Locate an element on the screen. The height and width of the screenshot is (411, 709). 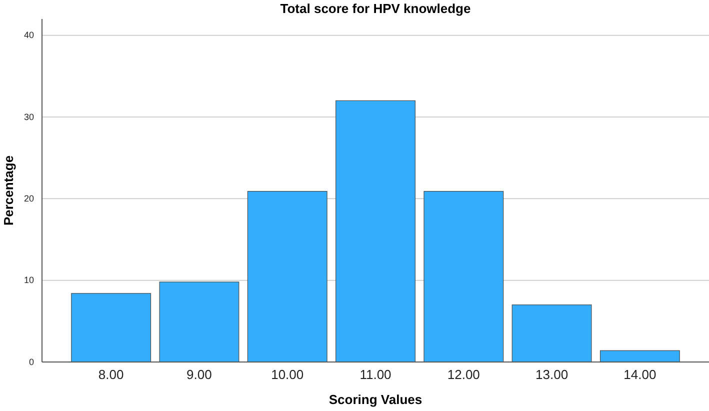
x-tick-label: 11.00 is located at coordinates (376, 374).